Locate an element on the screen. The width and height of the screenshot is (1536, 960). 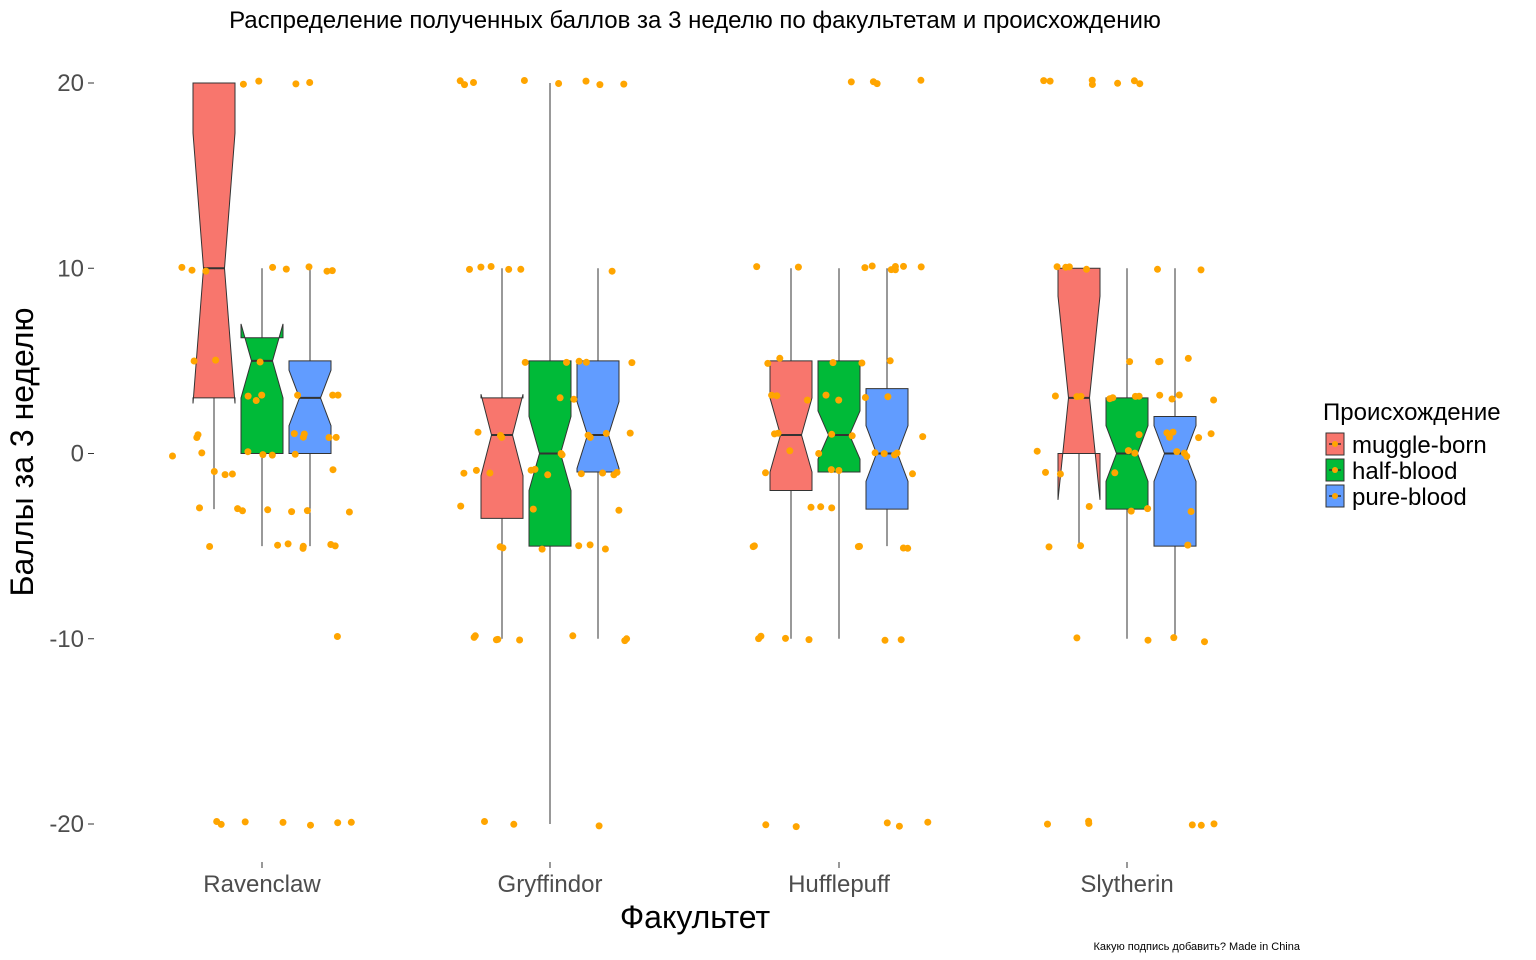
box-ravenclaw-pure-blood is located at coordinates (310, 407).